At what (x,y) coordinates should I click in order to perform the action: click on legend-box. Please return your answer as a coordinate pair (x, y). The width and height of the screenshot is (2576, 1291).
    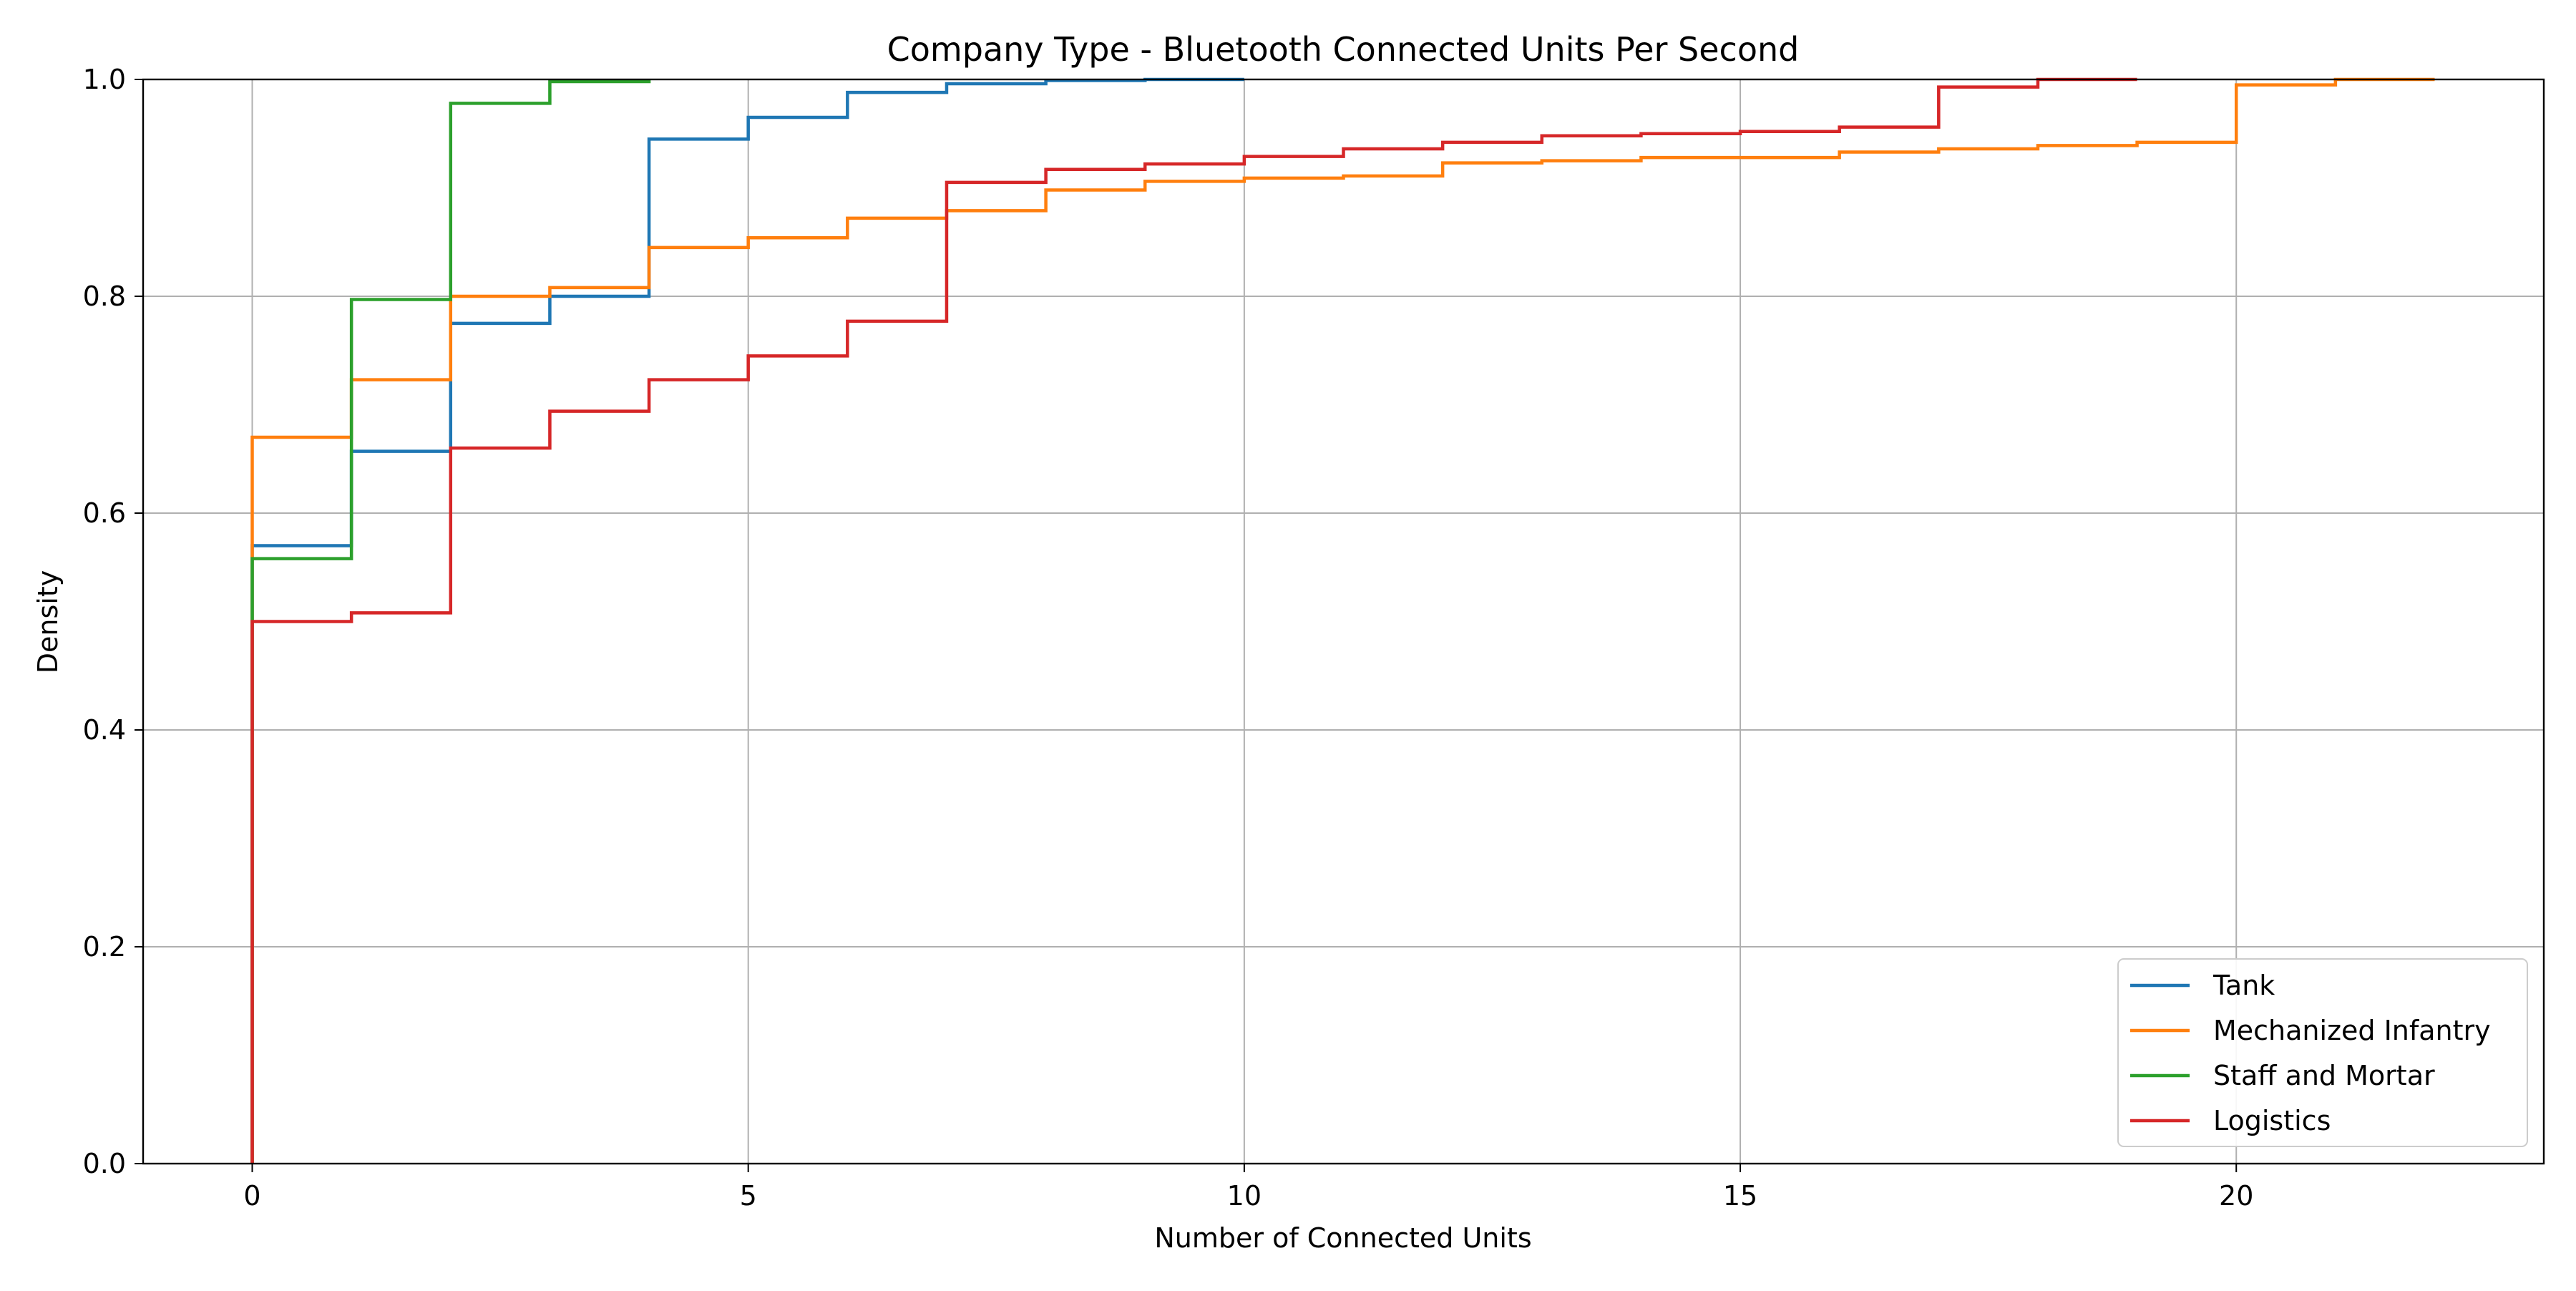
    Looking at the image, I should click on (2322, 1052).